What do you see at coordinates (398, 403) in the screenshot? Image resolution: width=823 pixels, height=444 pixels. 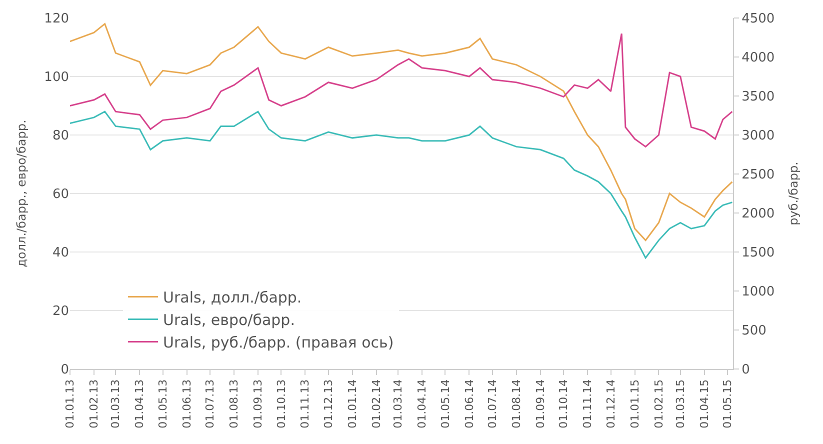 I see `x-tick-label: 01.03.14` at bounding box center [398, 403].